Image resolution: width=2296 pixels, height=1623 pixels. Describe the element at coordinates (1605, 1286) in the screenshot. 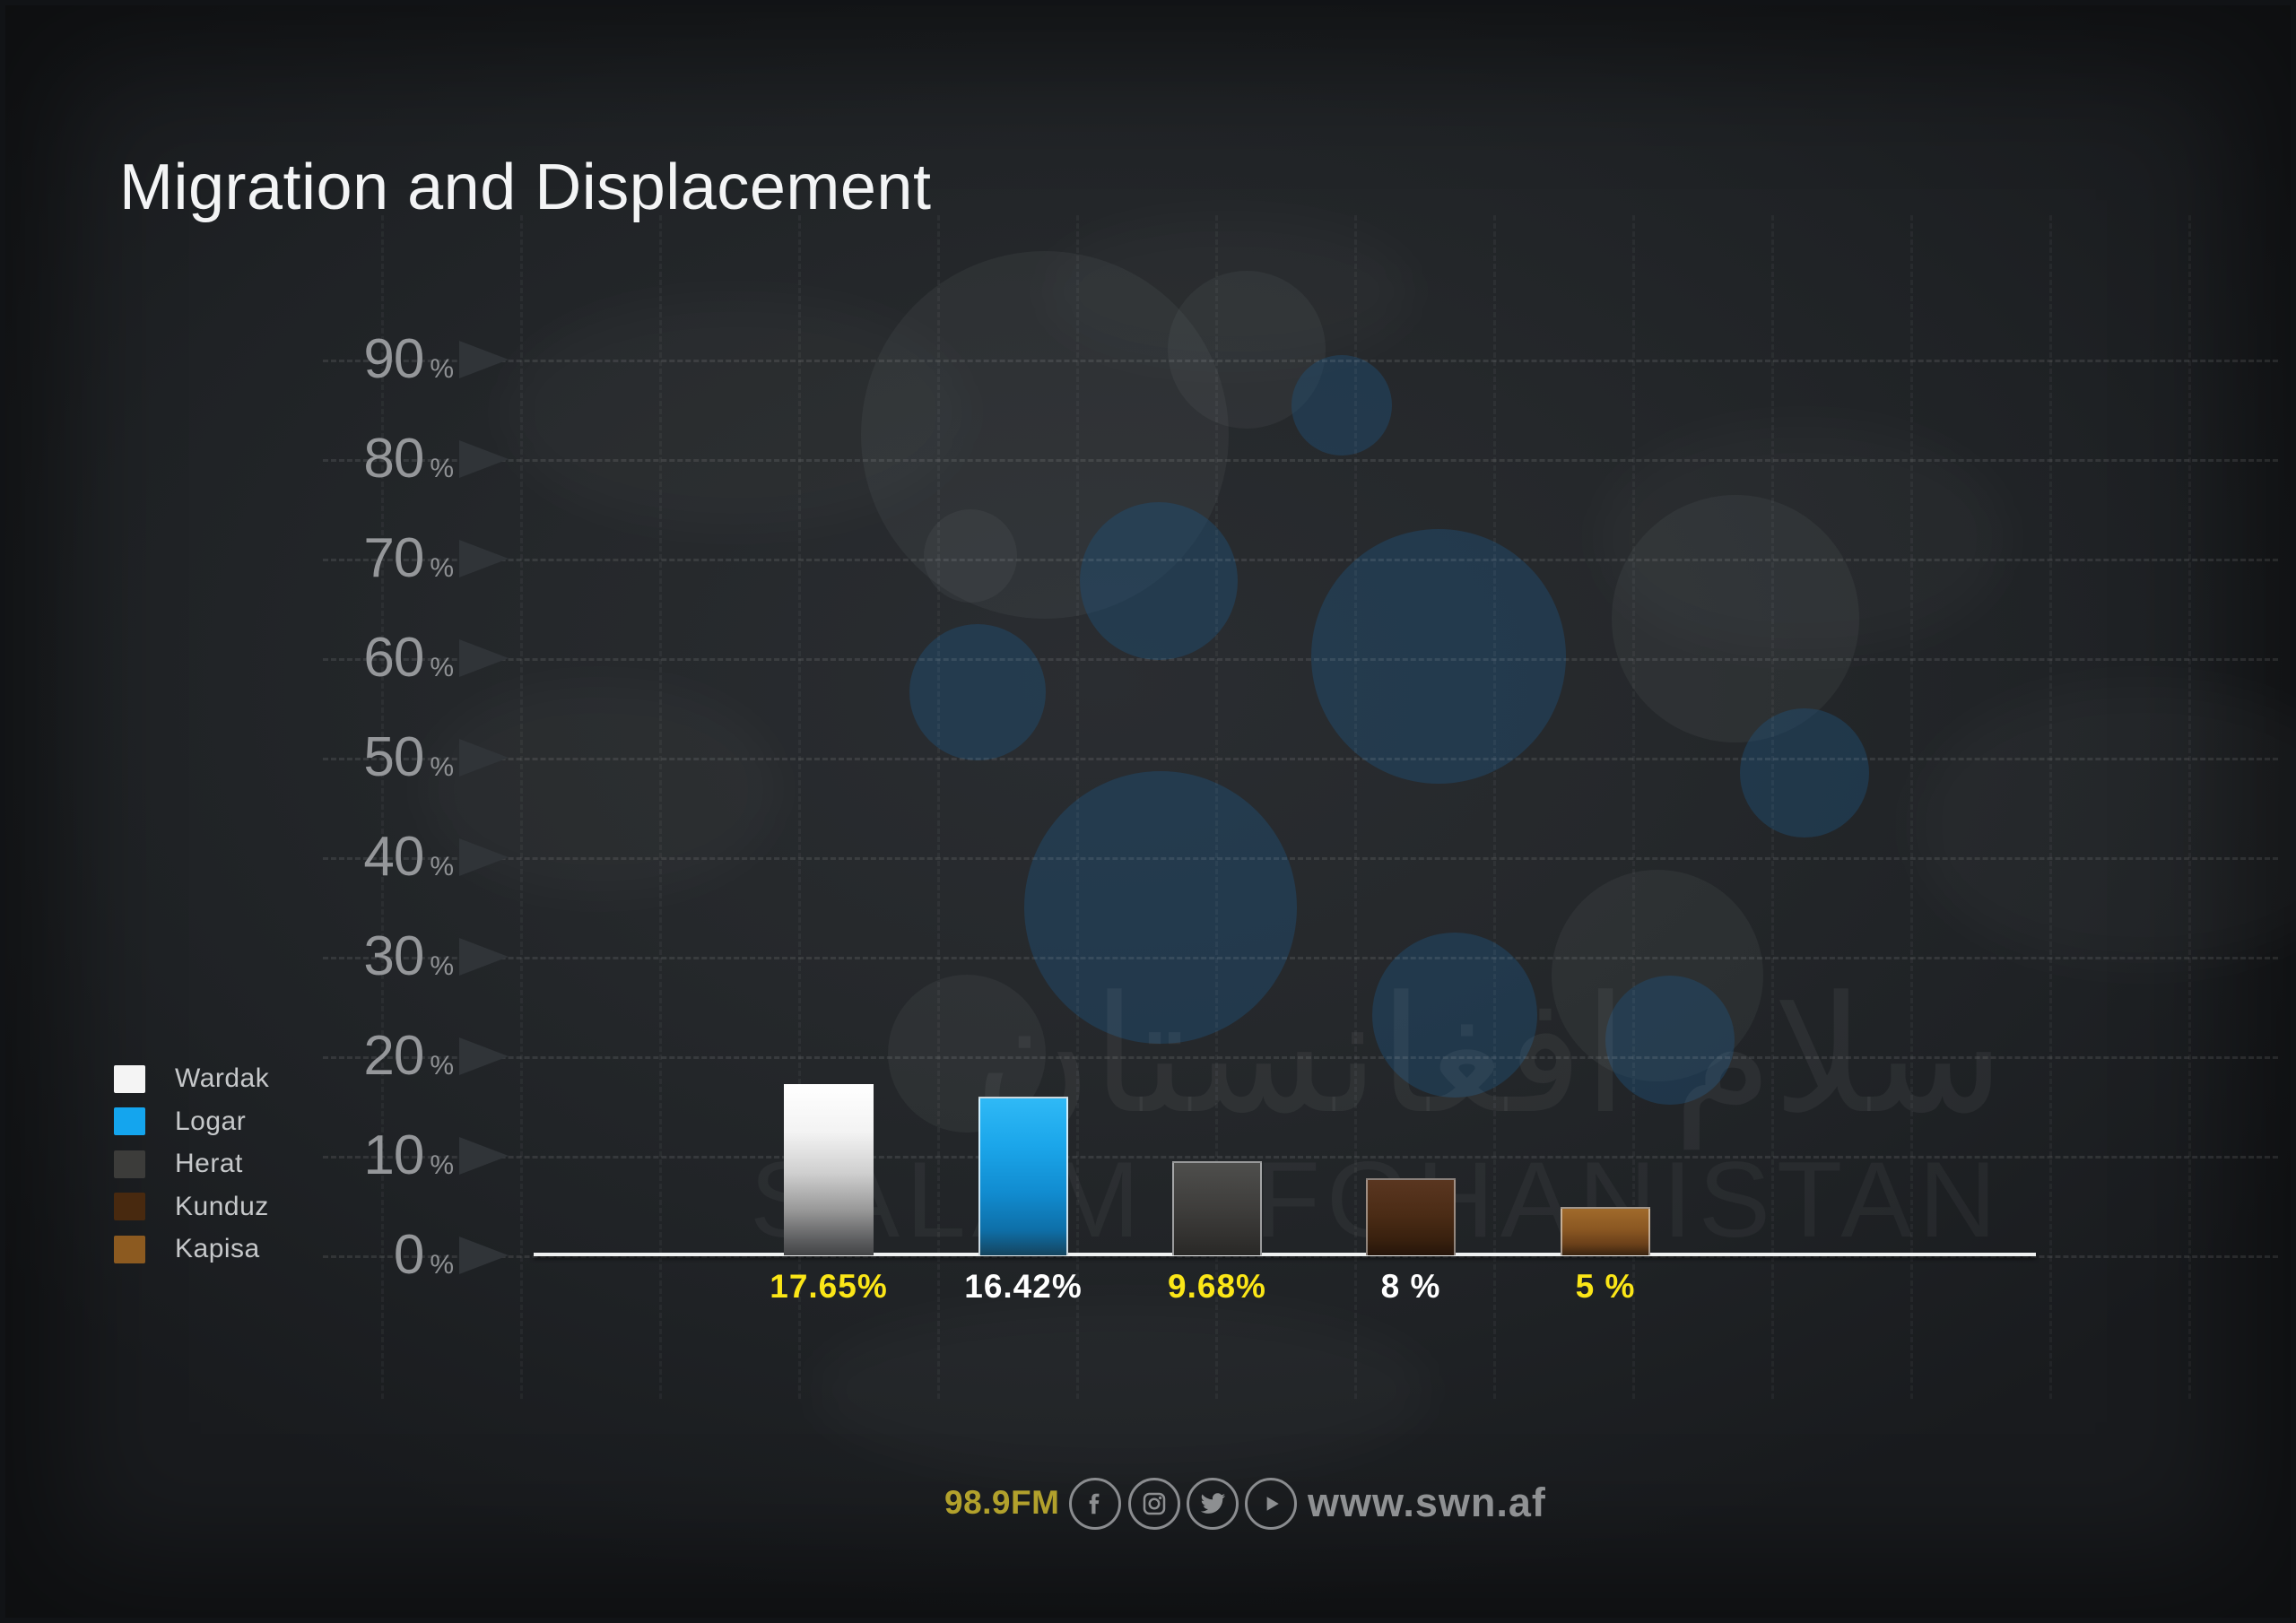

I see `bar-value-label: 5 %` at that location.